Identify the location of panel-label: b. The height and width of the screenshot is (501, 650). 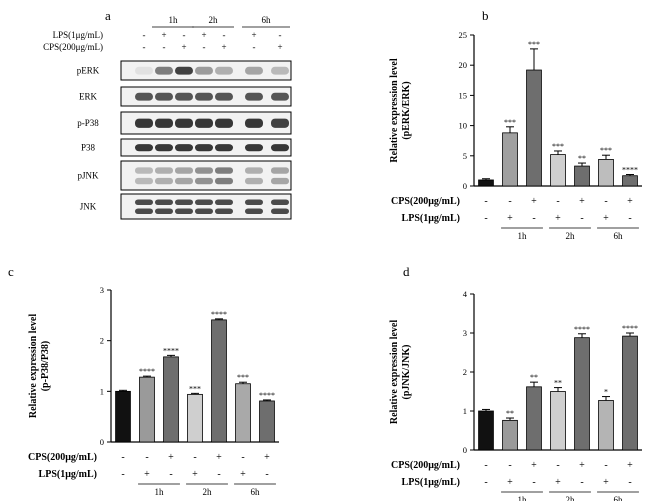
(485, 15).